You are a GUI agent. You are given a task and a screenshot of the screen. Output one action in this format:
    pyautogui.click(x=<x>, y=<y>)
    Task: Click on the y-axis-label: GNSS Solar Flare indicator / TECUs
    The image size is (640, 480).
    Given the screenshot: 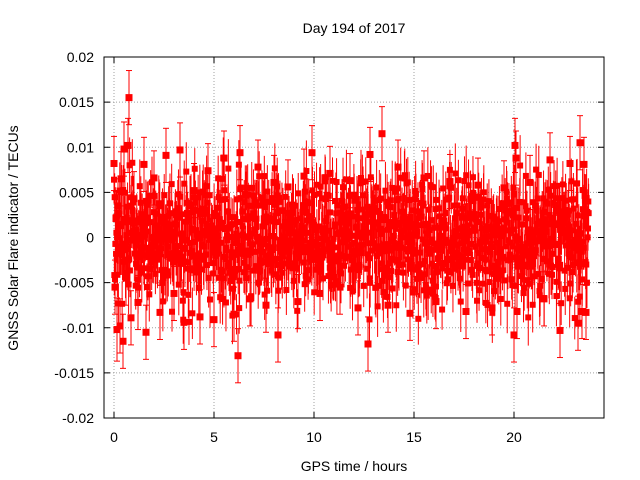 What is the action you would take?
    pyautogui.click(x=13, y=237)
    